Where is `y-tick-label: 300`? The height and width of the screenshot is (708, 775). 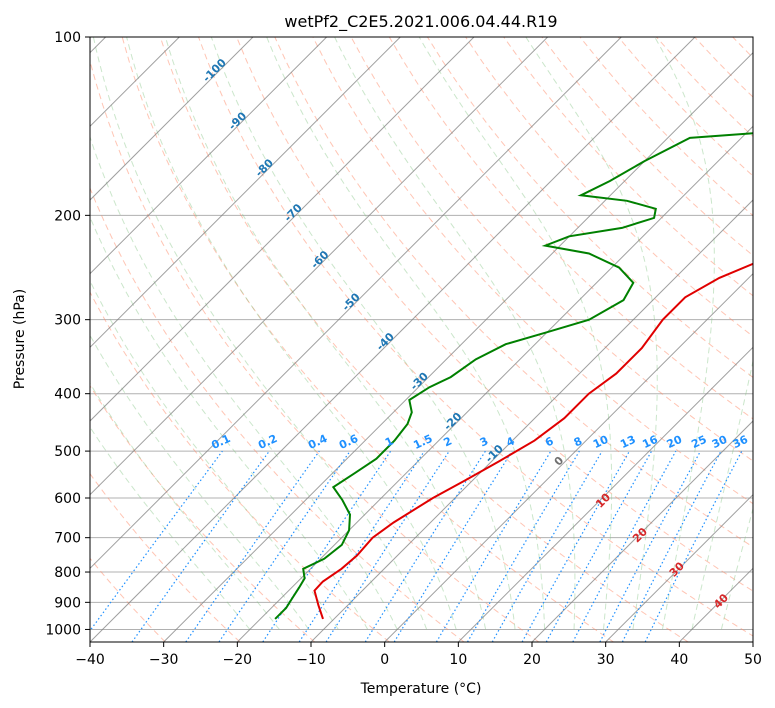 y-tick-label: 300 is located at coordinates (67, 321).